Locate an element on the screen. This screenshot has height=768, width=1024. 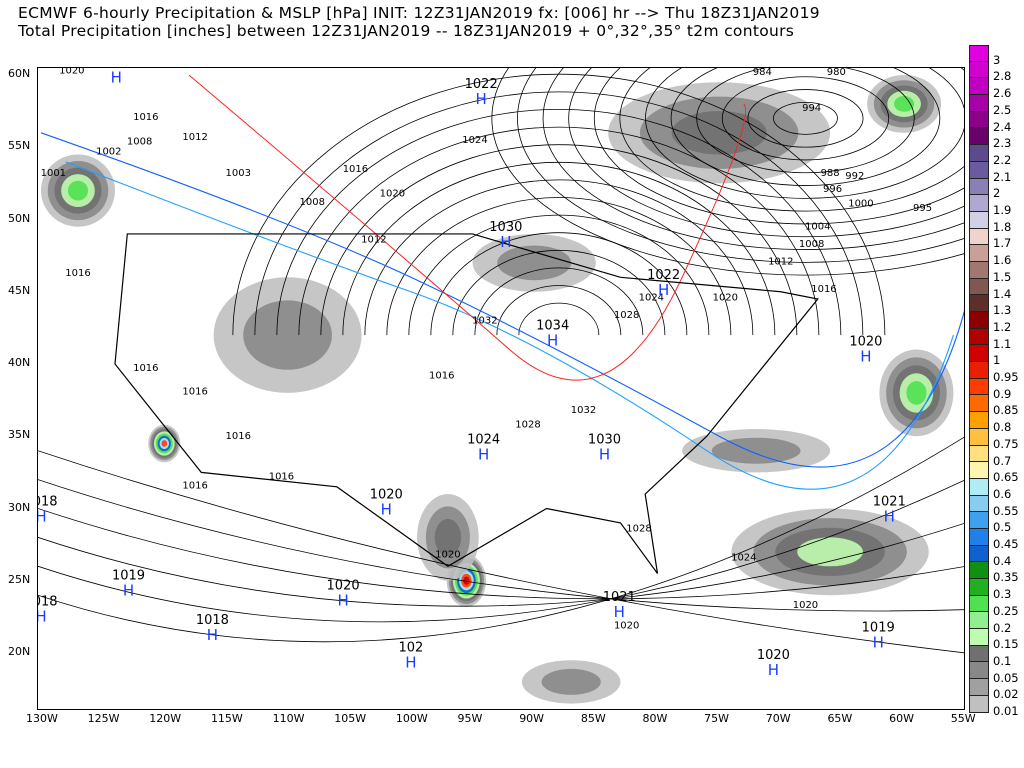
high-pressure-value: 1020 is located at coordinates (865, 341).